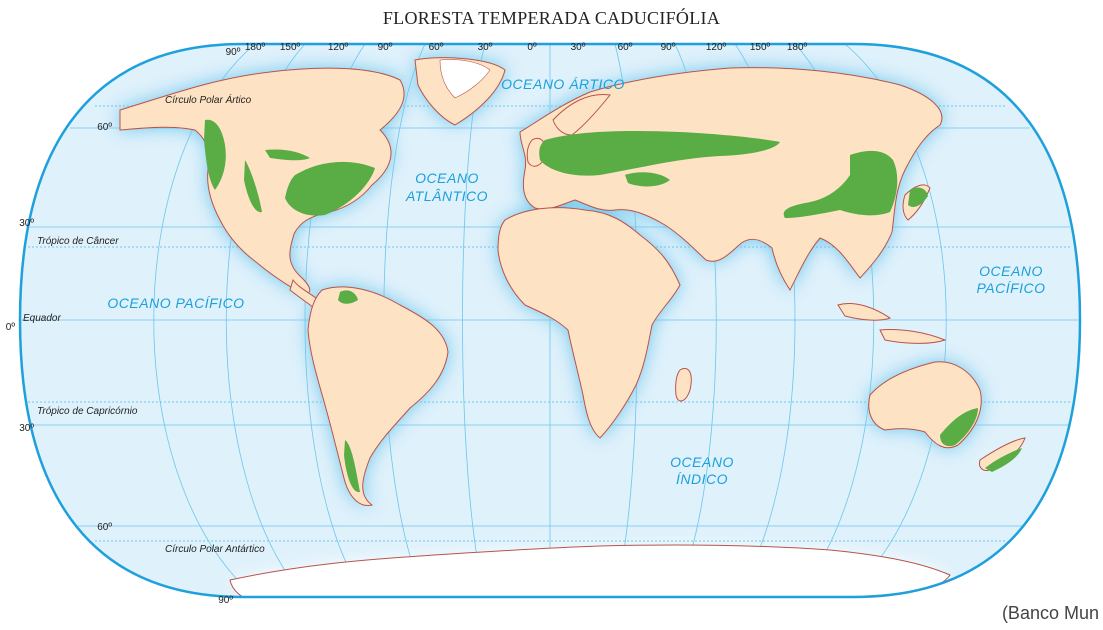 This screenshot has width=1103, height=630. Describe the element at coordinates (702, 479) in the screenshot. I see `indian-ocean-label: ÍNDICO` at that location.